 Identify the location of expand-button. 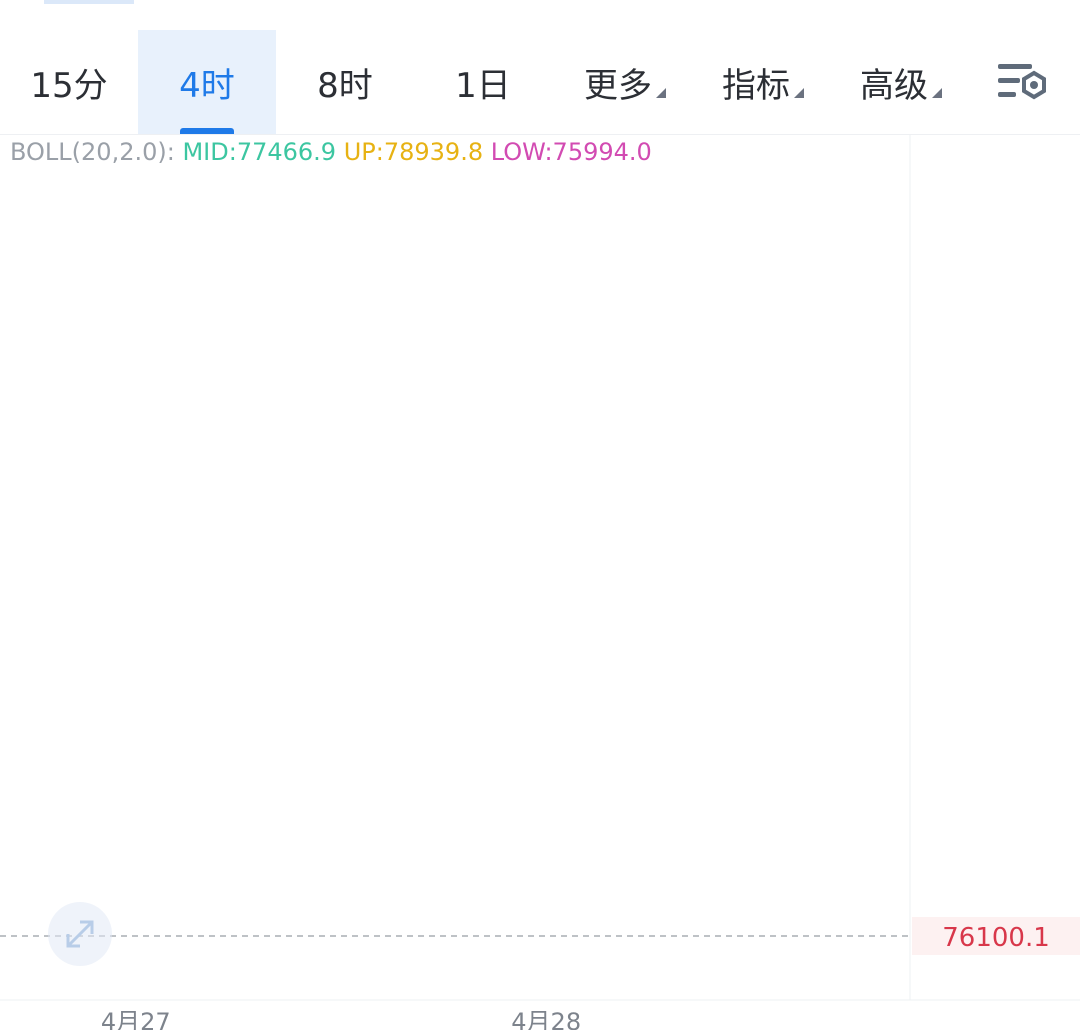
(80, 934).